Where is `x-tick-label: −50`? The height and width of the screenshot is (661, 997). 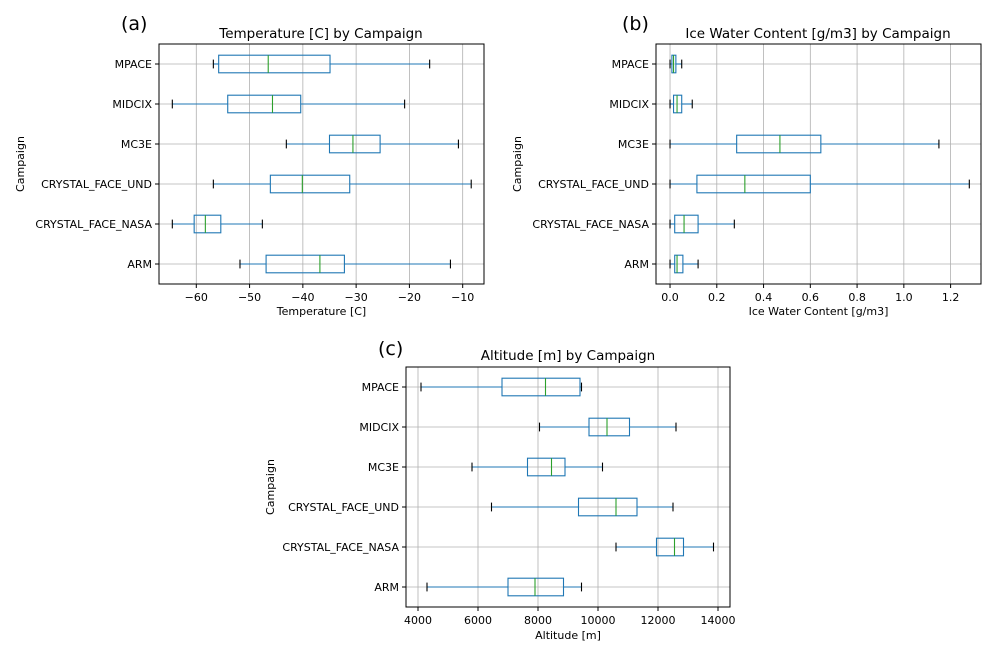
x-tick-label: −50 is located at coordinates (249, 297).